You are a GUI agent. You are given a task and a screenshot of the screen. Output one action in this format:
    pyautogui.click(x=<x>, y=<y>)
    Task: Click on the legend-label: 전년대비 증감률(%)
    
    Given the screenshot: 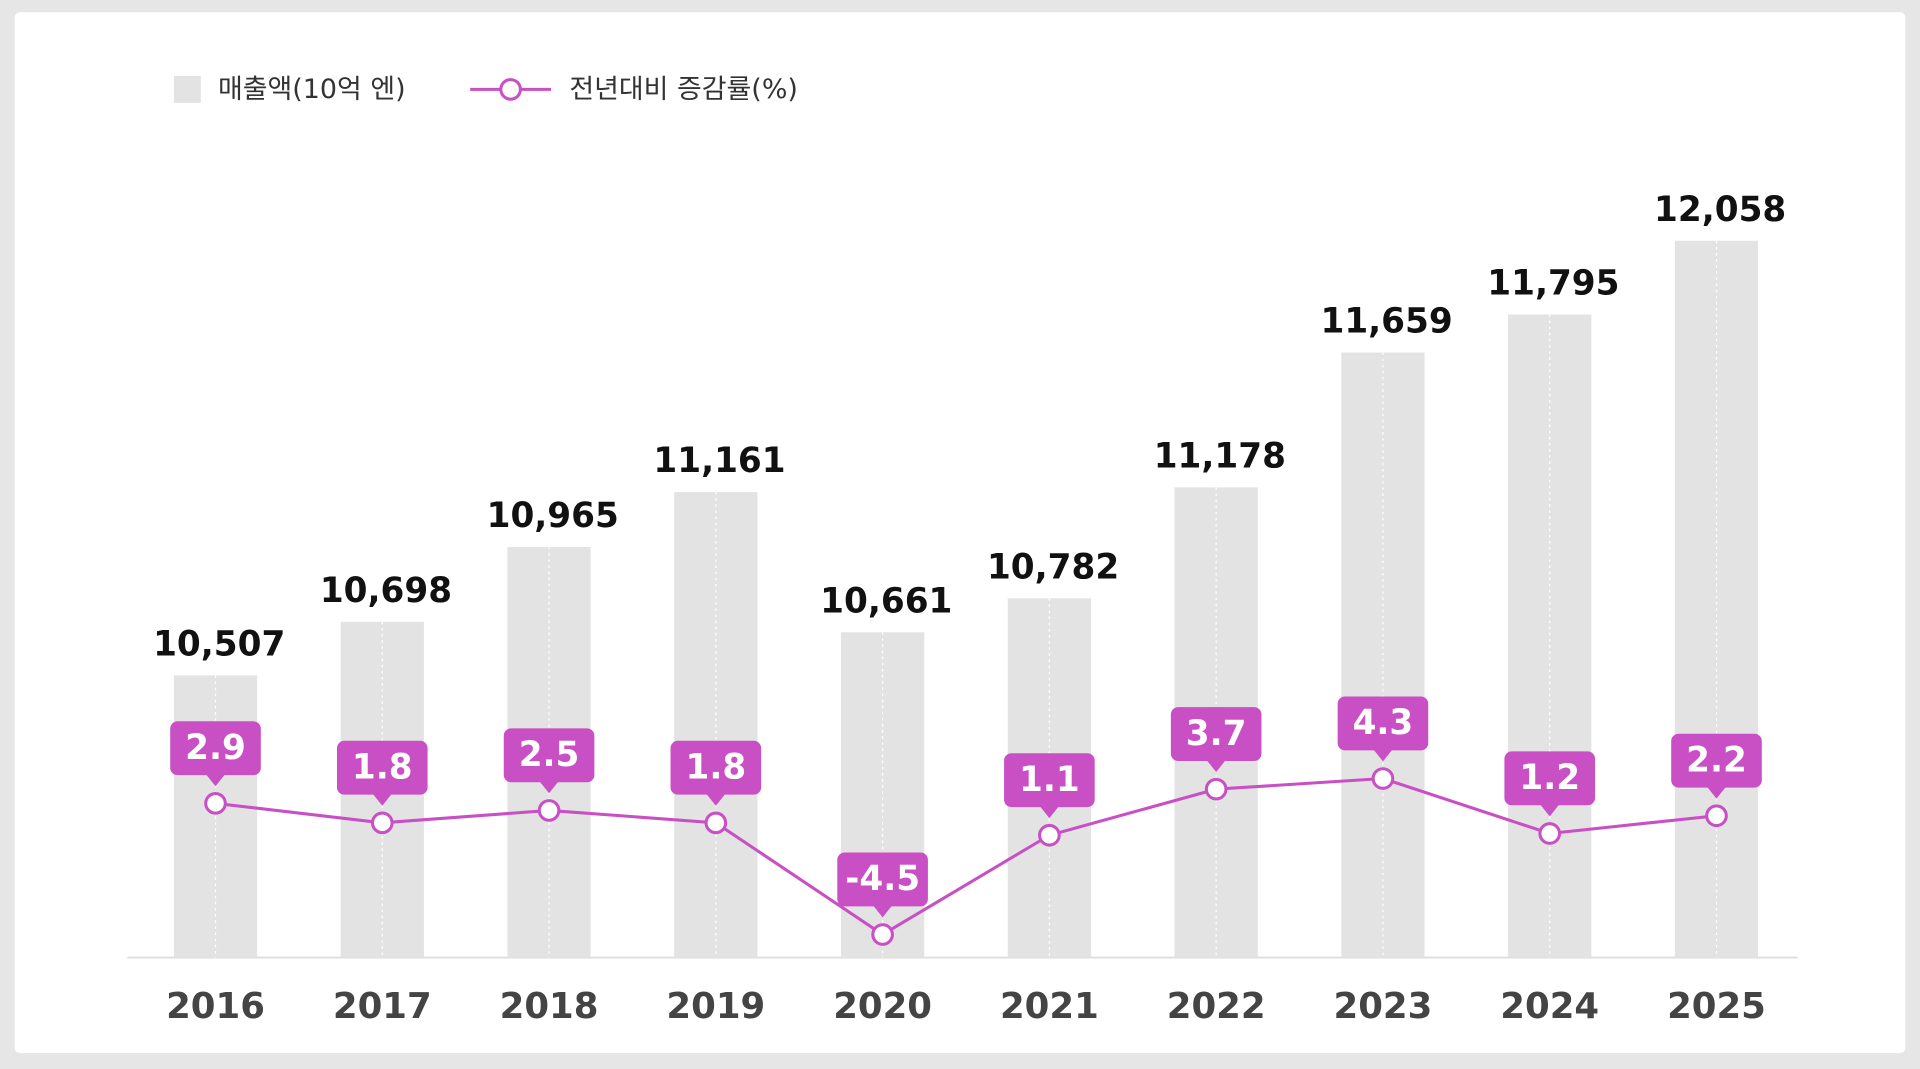 What is the action you would take?
    pyautogui.click(x=683, y=89)
    